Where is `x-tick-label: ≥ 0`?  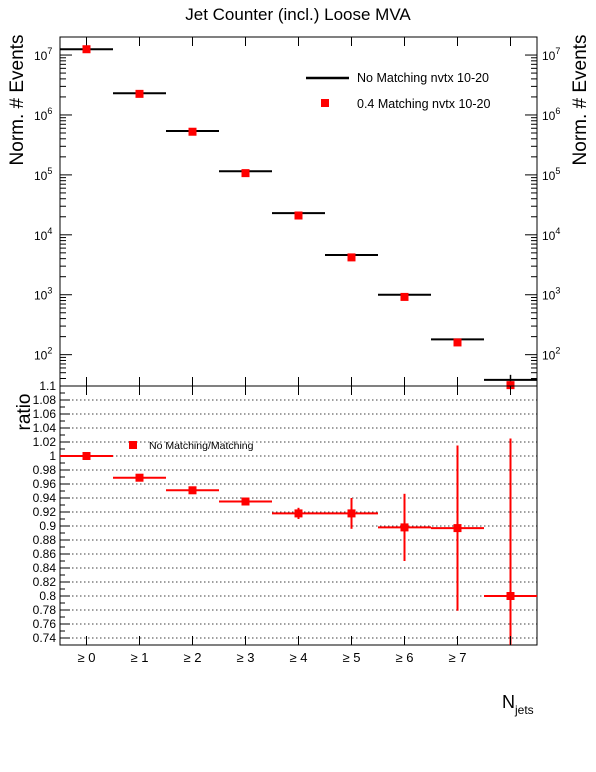 x-tick-label: ≥ 0 is located at coordinates (87, 657).